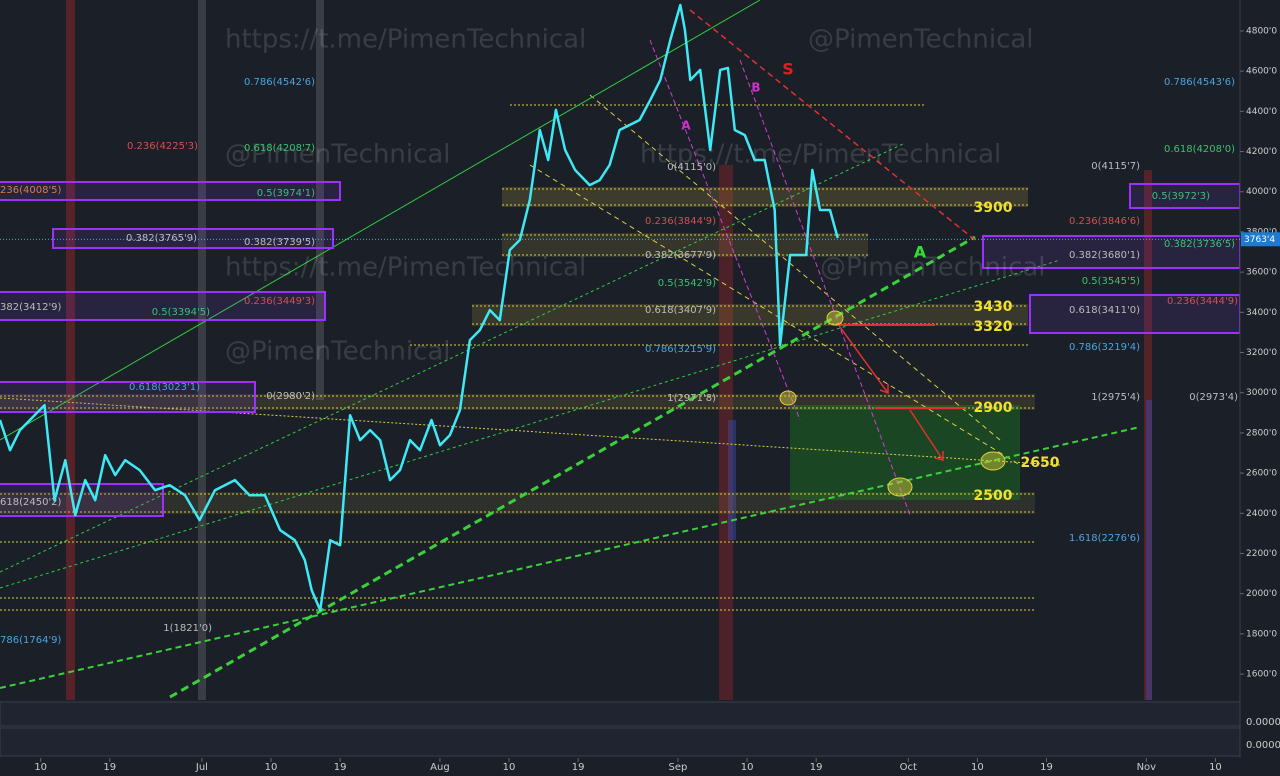 This screenshot has width=1280, height=776. What do you see at coordinates (1261, 273) in the screenshot?
I see `y-tick-label: 3600'0` at bounding box center [1261, 273].